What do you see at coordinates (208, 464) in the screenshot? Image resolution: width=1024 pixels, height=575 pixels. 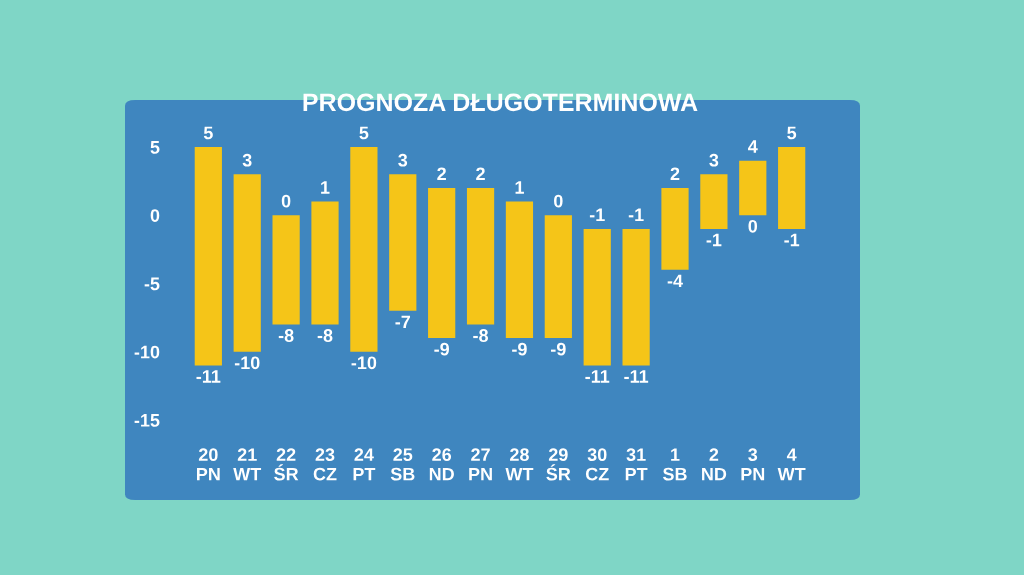 I see `x-tick-label: 20 PN` at bounding box center [208, 464].